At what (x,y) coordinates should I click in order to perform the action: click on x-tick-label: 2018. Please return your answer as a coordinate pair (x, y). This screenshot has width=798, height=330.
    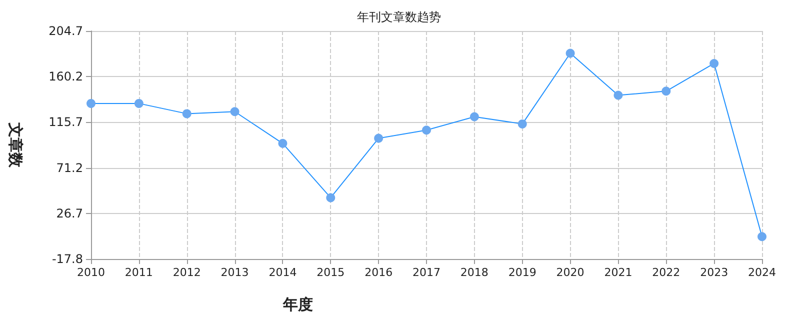
    Looking at the image, I should click on (474, 272).